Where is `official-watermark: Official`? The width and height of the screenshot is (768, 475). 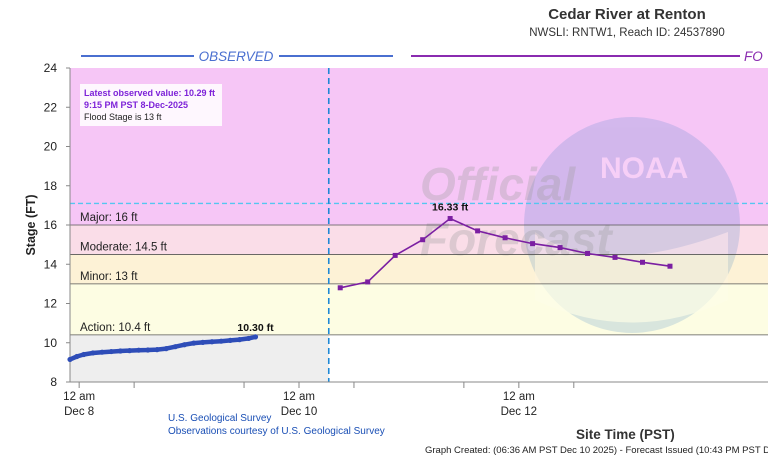
official-watermark: Official is located at coordinates (498, 184).